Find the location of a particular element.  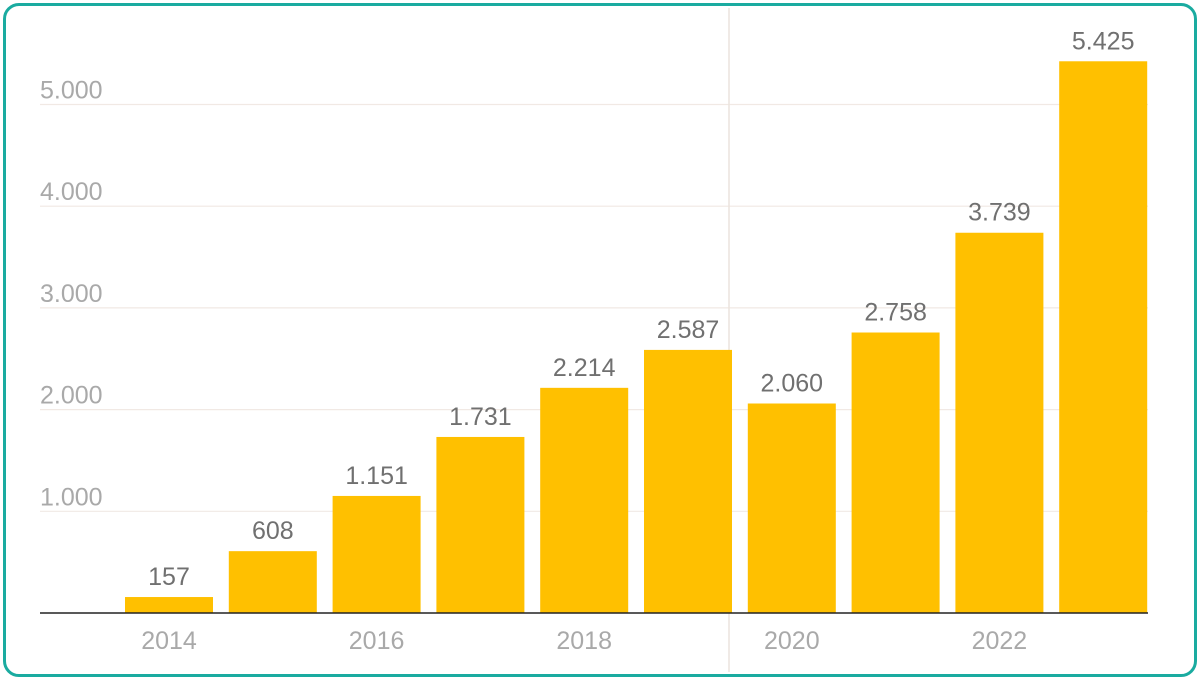

bar-2019 is located at coordinates (688, 481).